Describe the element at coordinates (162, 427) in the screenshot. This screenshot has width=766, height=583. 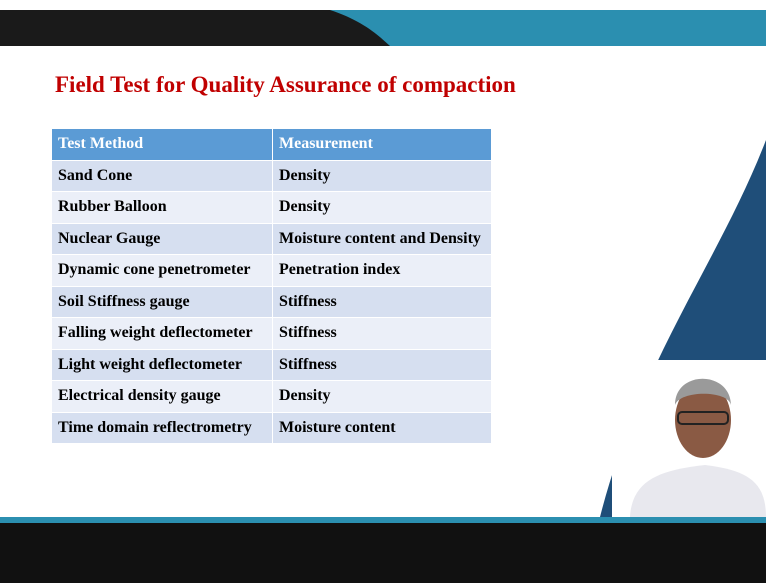
I see `table-cell: Time domain reflectrometry` at that location.